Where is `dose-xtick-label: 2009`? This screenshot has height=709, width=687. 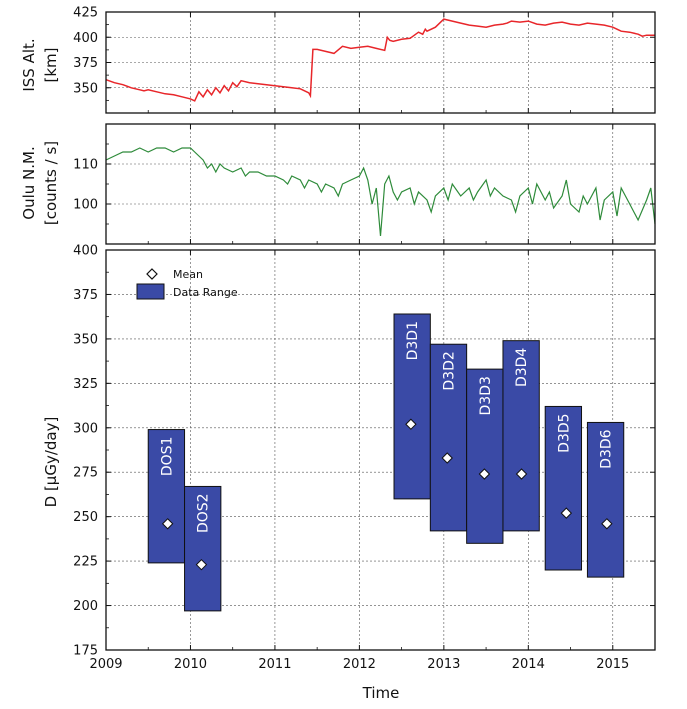 dose-xtick-label: 2009 is located at coordinates (105, 664).